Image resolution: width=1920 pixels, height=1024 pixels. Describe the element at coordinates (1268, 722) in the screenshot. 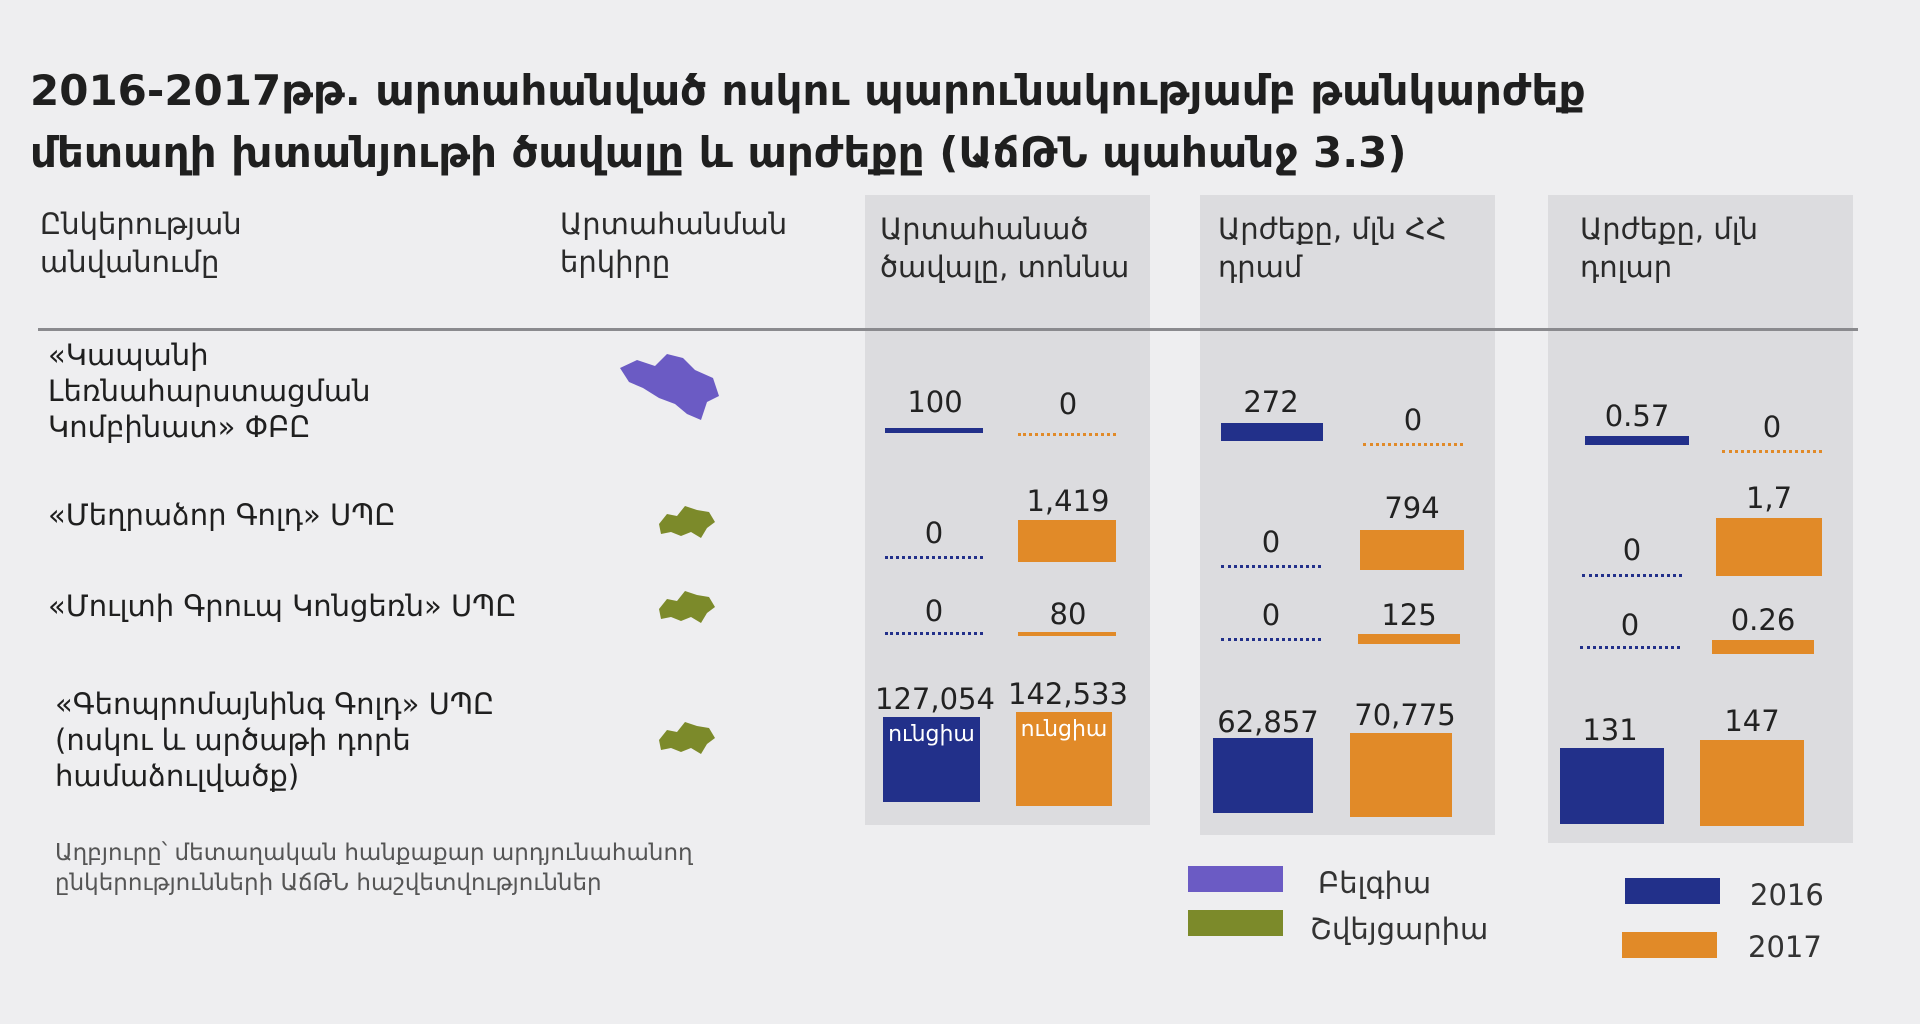

I see `data-label-r4-amd-2016: 62,857` at that location.